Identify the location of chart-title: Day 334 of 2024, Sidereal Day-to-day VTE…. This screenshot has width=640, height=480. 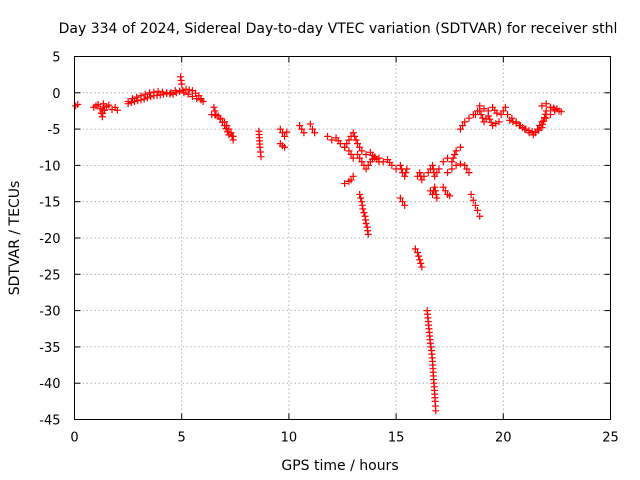
(338, 29).